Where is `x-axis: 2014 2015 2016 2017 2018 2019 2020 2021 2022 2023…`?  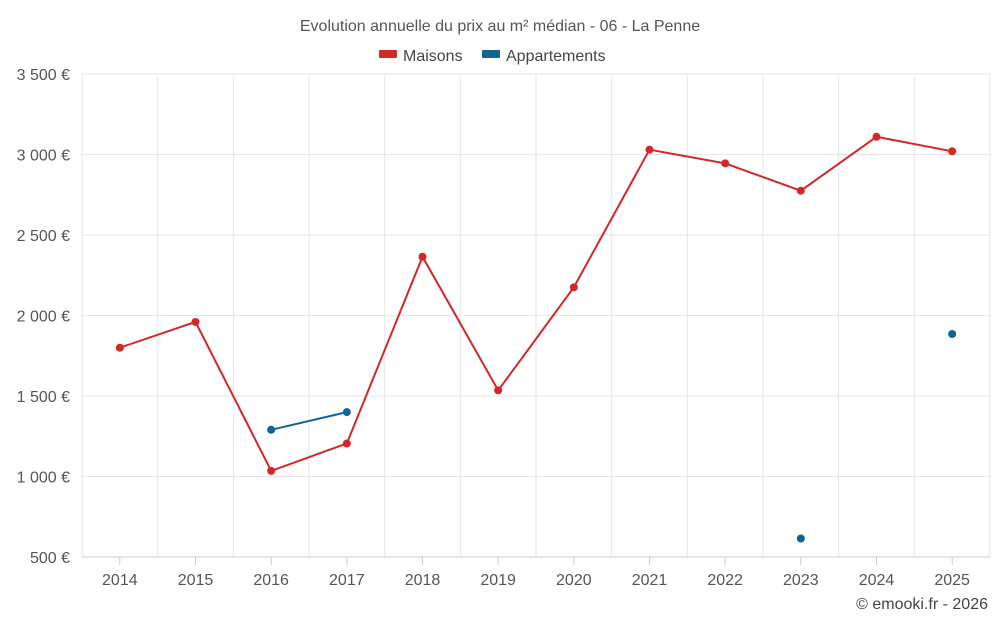
x-axis: 2014 2015 2016 2017 2018 2019 2020 2021 2022 2023… is located at coordinates (536, 572).